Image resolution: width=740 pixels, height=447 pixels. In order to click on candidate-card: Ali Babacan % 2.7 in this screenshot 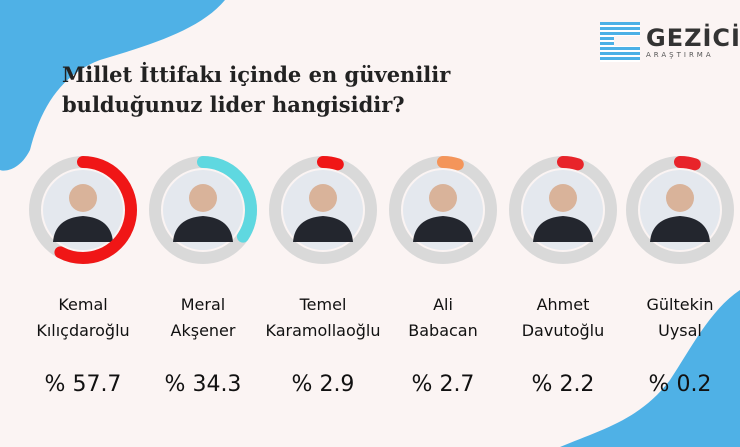, I will do `click(443, 273)`.